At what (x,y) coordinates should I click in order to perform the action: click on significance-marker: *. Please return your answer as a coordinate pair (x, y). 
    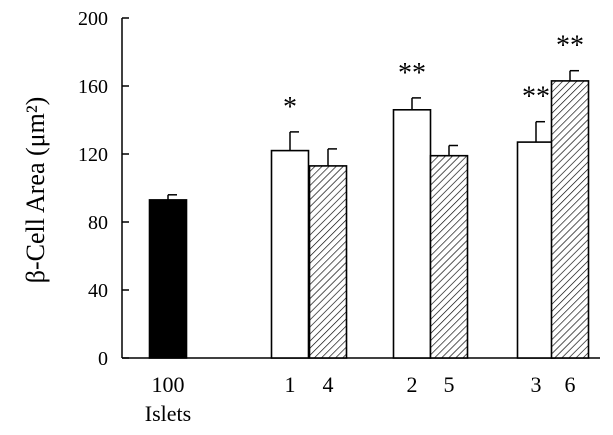
    Looking at the image, I should click on (290, 107).